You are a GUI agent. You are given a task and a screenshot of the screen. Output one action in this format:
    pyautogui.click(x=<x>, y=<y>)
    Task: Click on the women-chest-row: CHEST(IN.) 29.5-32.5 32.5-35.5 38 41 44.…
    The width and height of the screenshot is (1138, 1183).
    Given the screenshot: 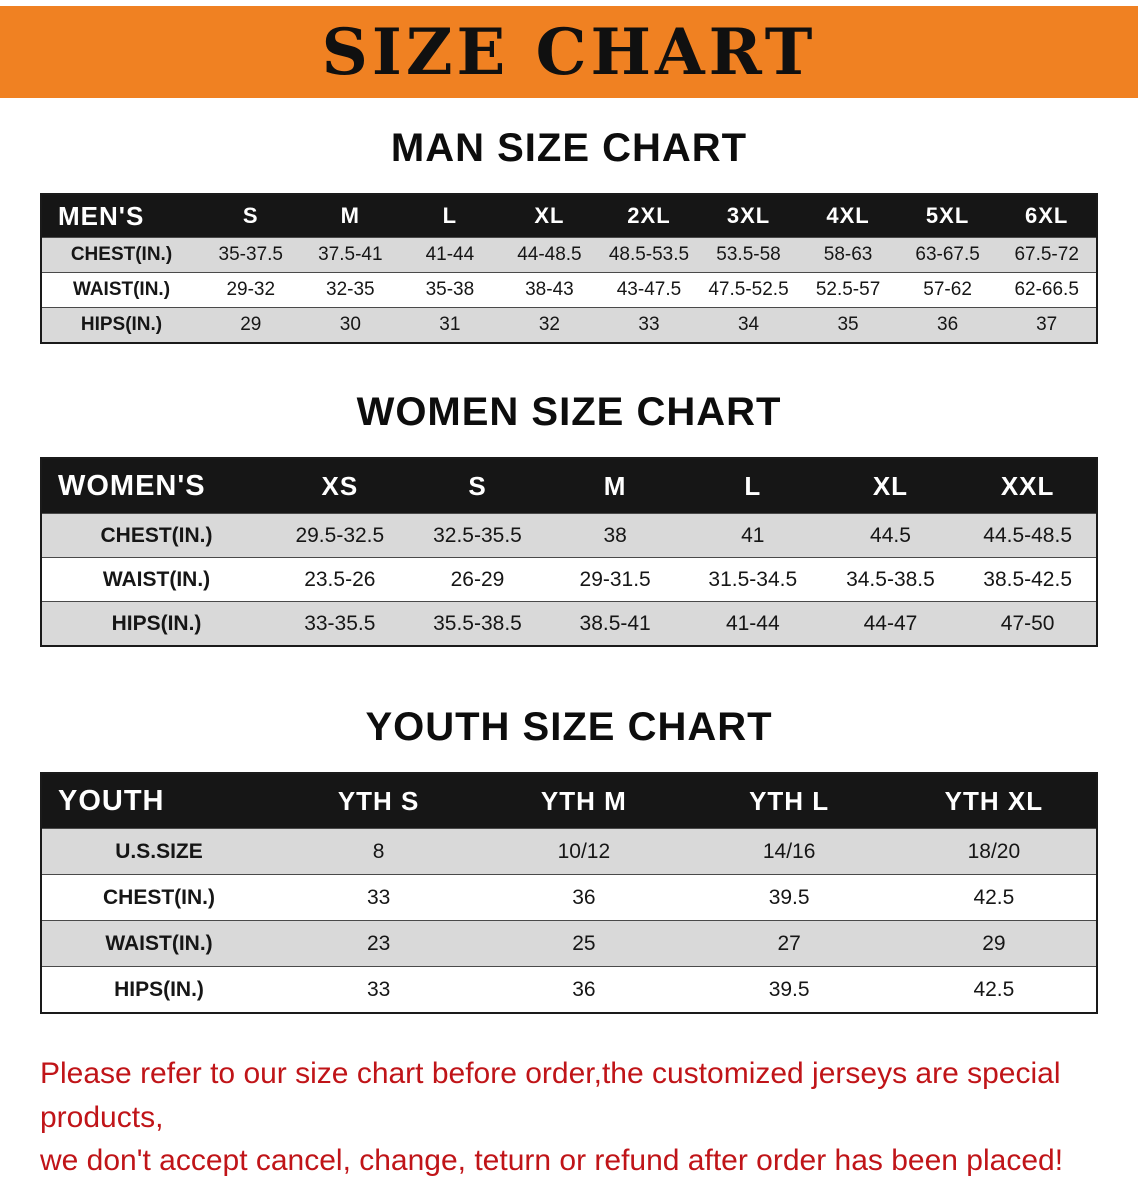 What is the action you would take?
    pyautogui.click(x=569, y=535)
    